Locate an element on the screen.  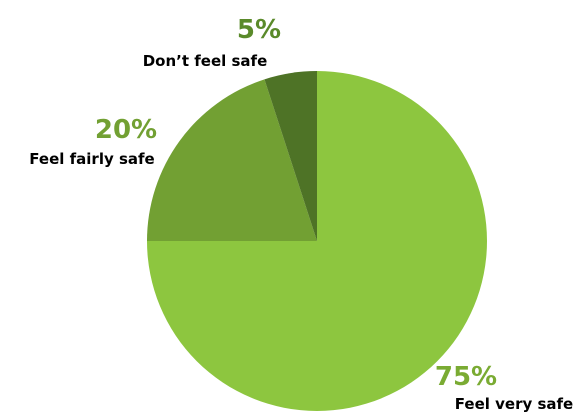
category-label-feel-very-safe: Feel very safe is located at coordinates (514, 404).